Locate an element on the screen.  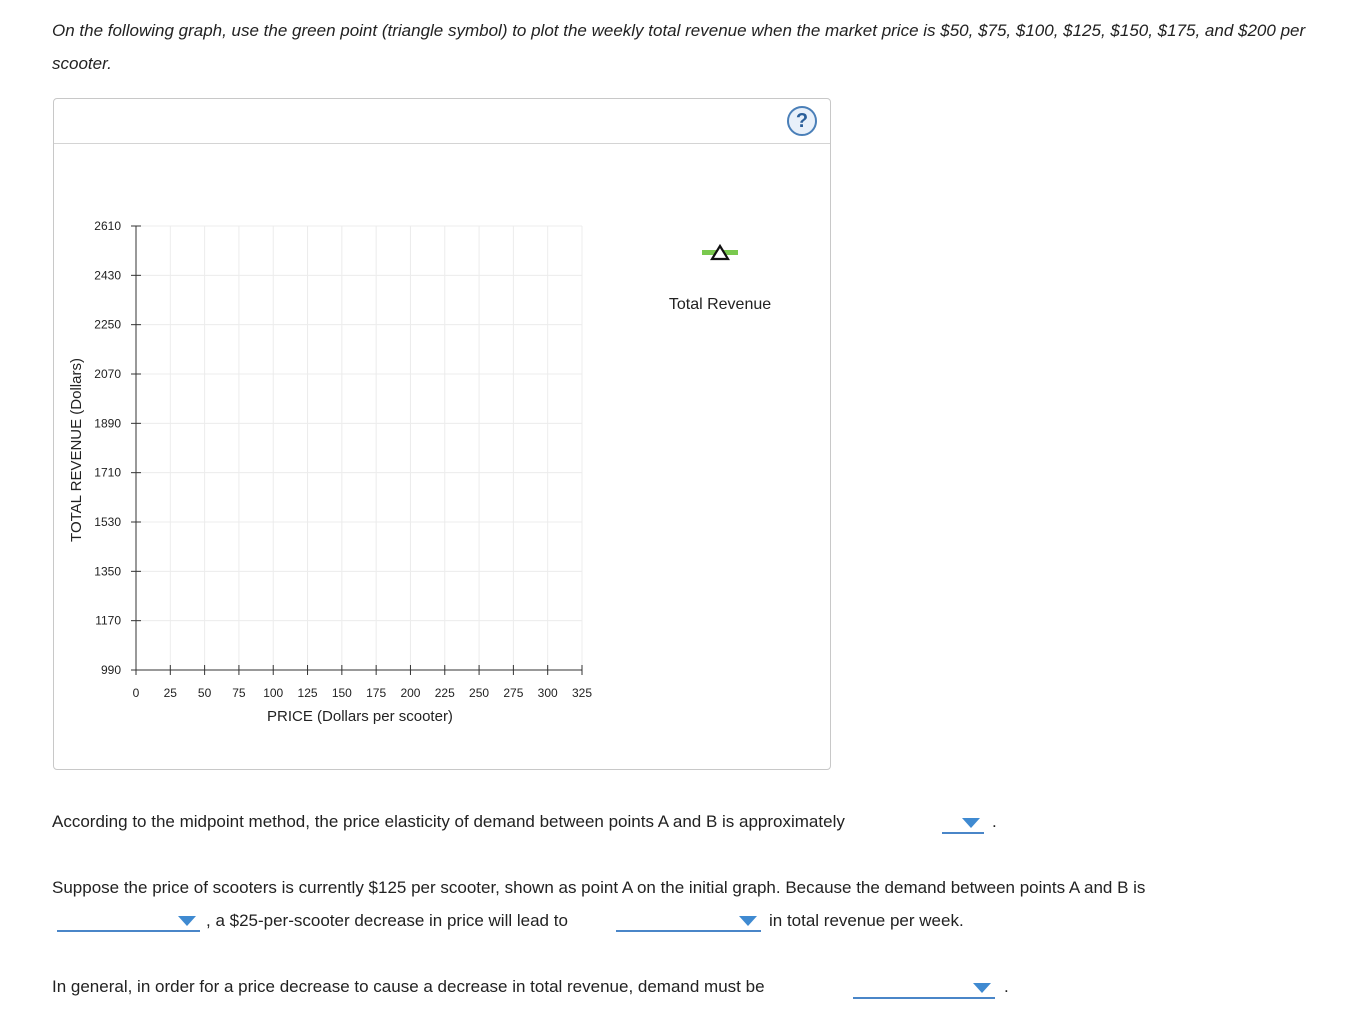
y-tick-label: 1710 is located at coordinates (107, 473).